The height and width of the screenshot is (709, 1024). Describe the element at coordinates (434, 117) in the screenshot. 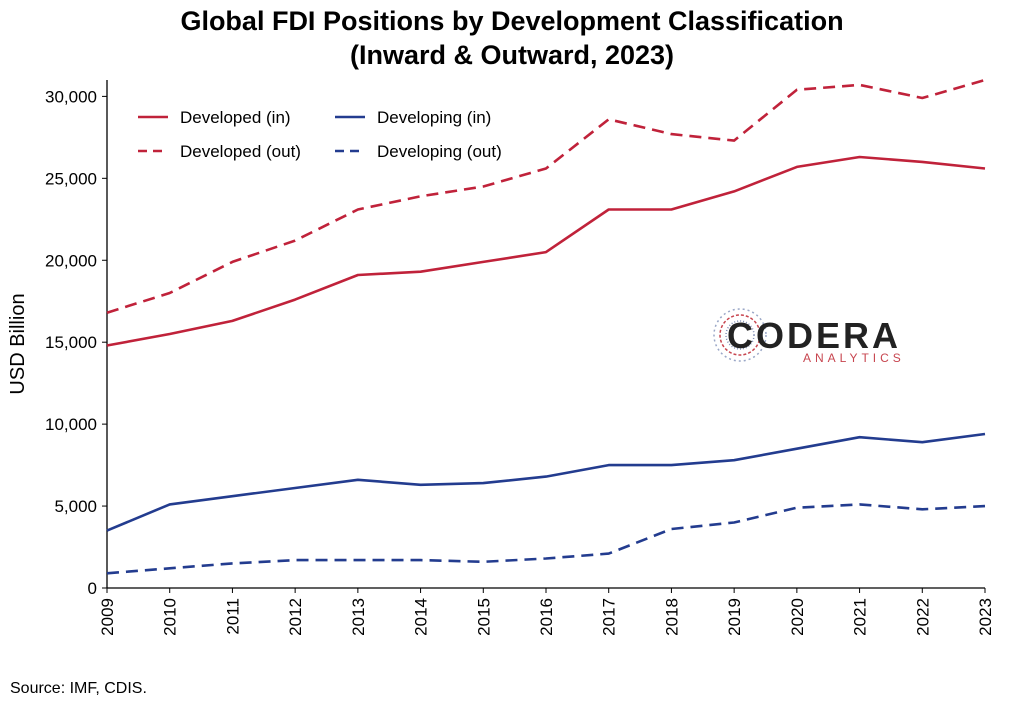

I see `legend-label-developing-in: Developing (in)` at that location.